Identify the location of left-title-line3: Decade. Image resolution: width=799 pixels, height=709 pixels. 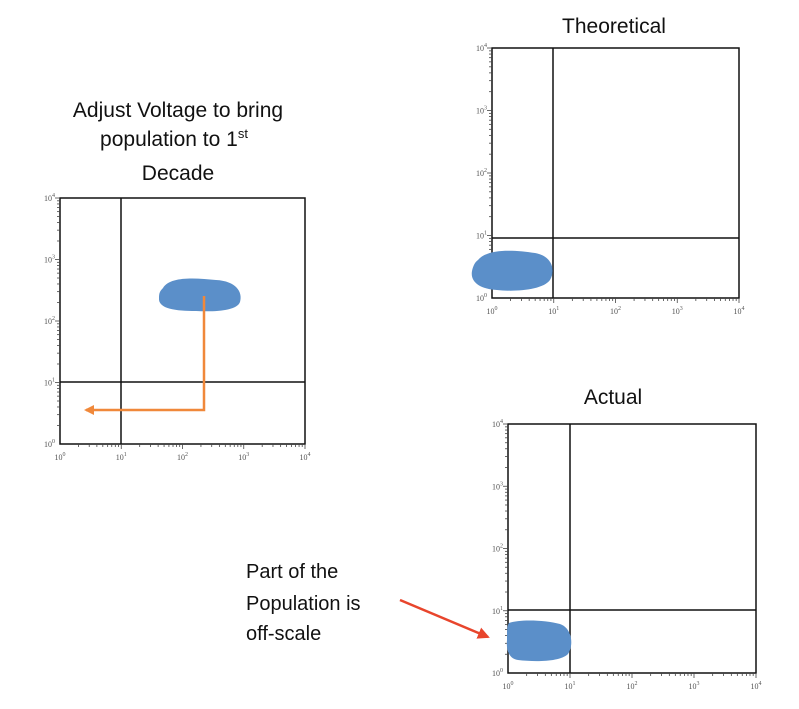
(178, 173).